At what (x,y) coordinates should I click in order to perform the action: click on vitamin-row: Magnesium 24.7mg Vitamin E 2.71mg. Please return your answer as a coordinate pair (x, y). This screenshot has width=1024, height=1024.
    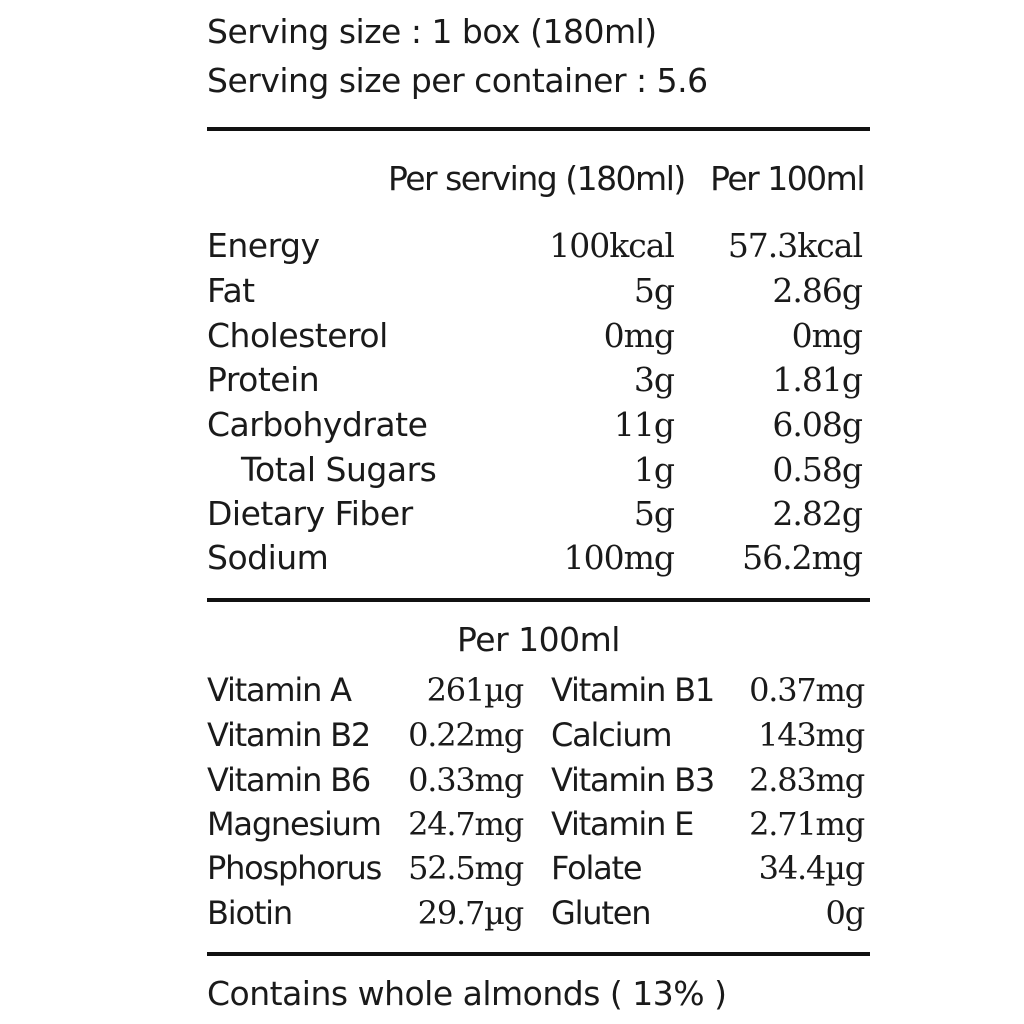
    Looking at the image, I should click on (538, 824).